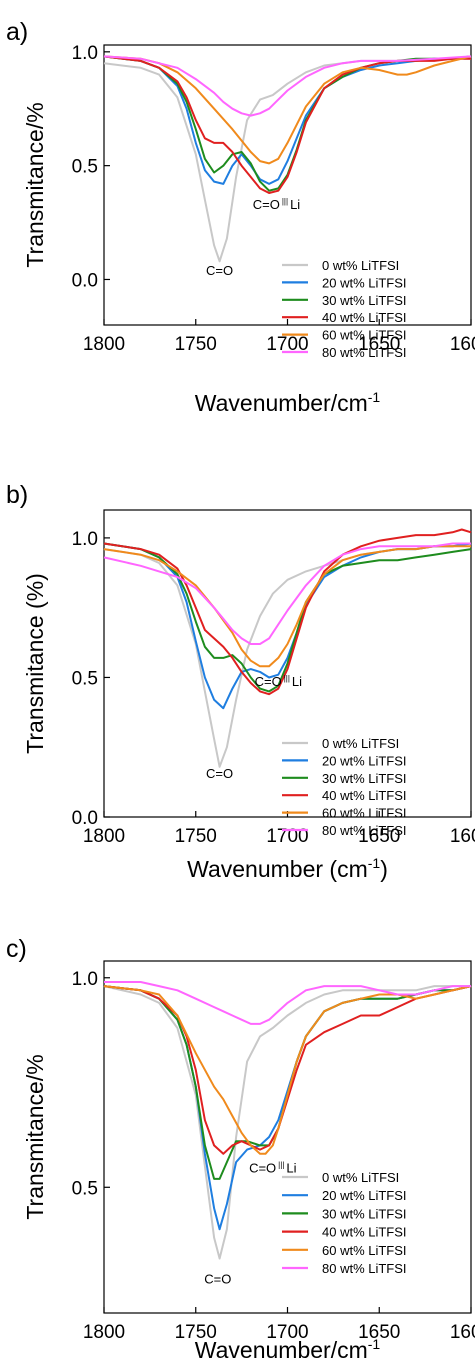 The height and width of the screenshot is (1368, 475). I want to click on panel-label: a), so click(17, 32).